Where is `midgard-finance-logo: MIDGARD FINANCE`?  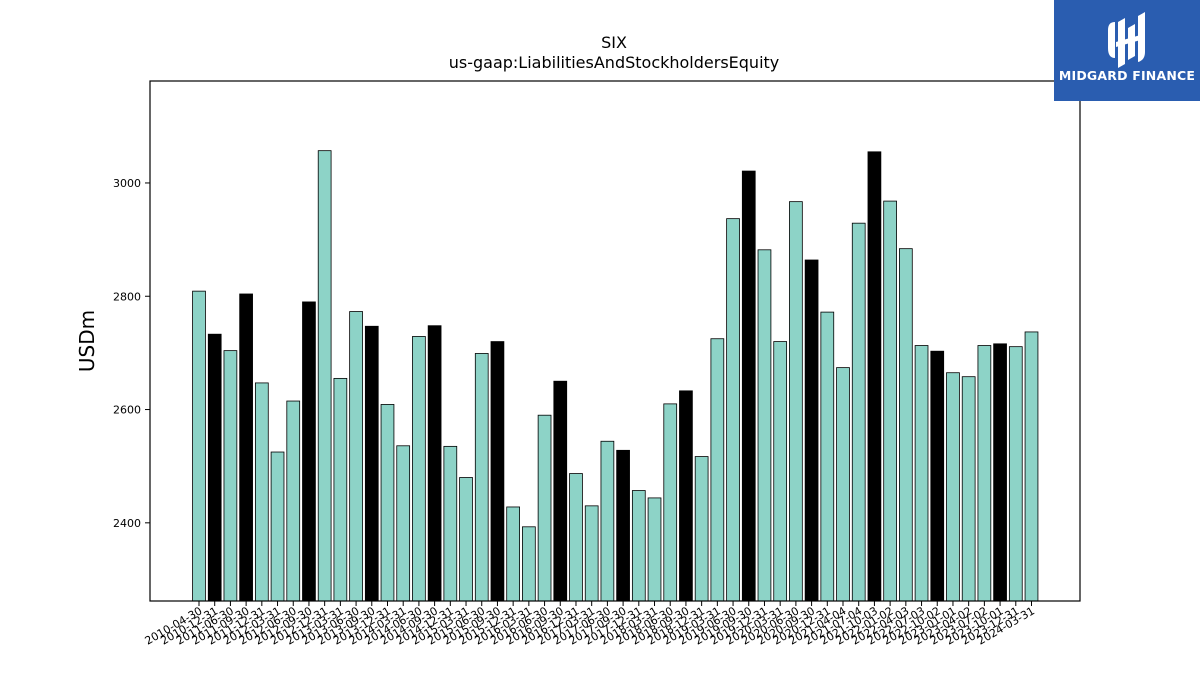 midgard-finance-logo: MIDGARD FINANCE is located at coordinates (1127, 50).